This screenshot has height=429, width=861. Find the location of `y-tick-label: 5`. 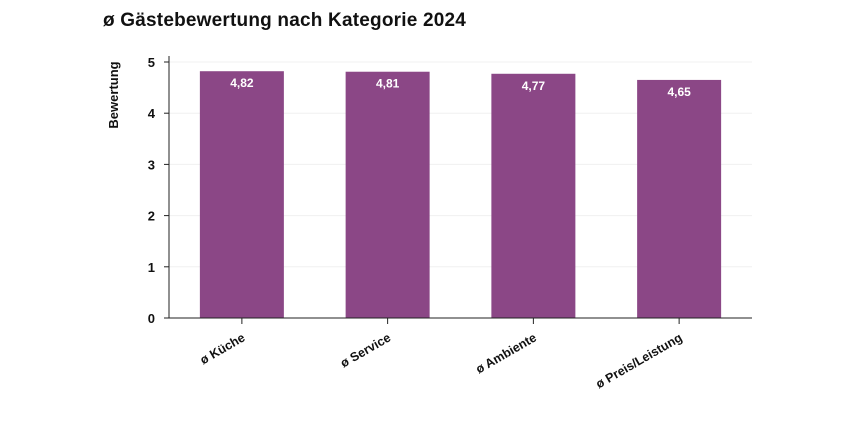

y-tick-label: 5 is located at coordinates (151, 62).